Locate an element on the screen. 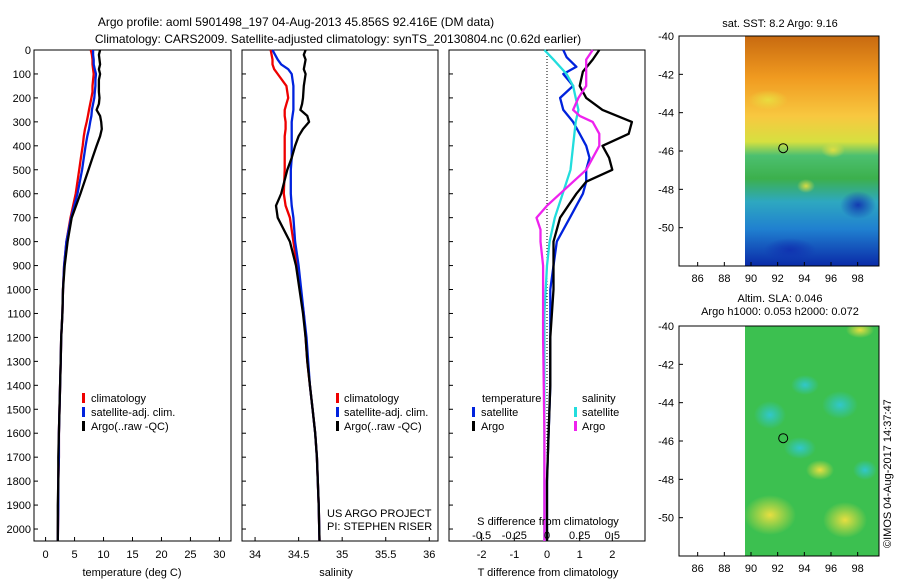 The width and height of the screenshot is (900, 580). sla-lat-tick-label: -44 is located at coordinates (666, 404).